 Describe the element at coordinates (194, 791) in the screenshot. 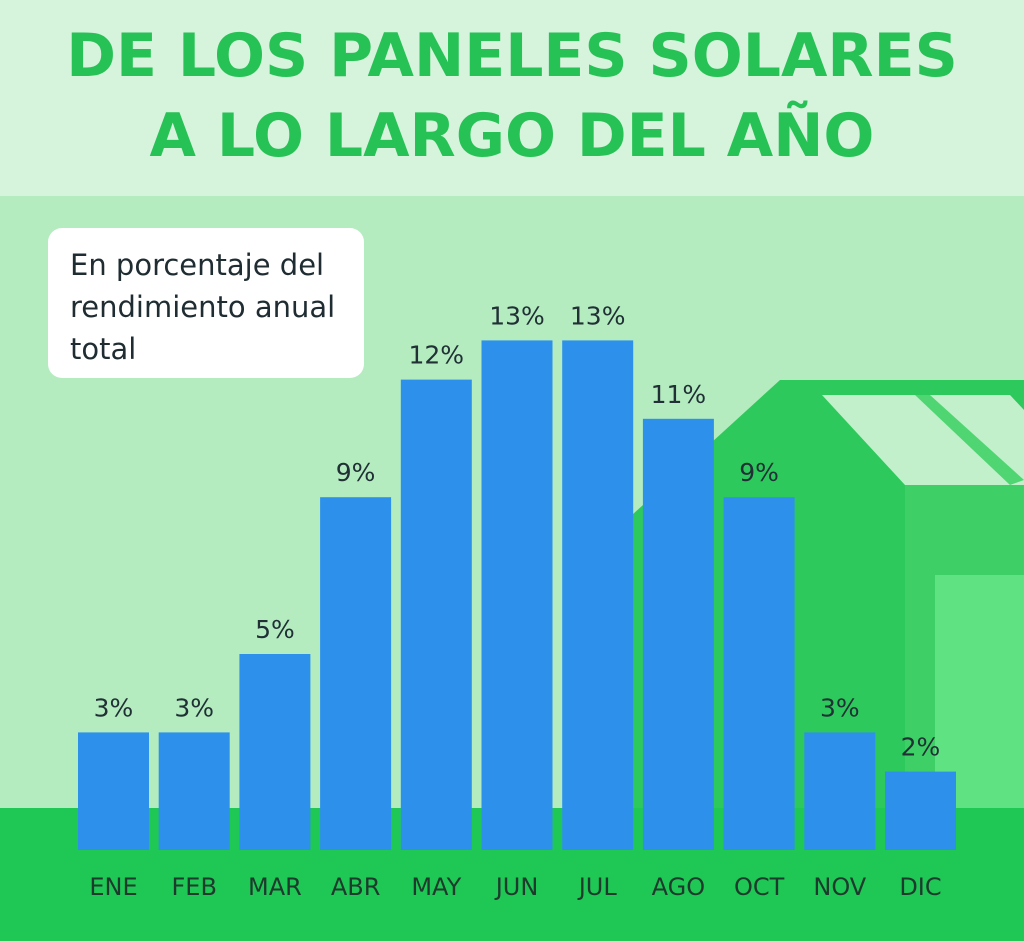

I see `bar-feb` at that location.